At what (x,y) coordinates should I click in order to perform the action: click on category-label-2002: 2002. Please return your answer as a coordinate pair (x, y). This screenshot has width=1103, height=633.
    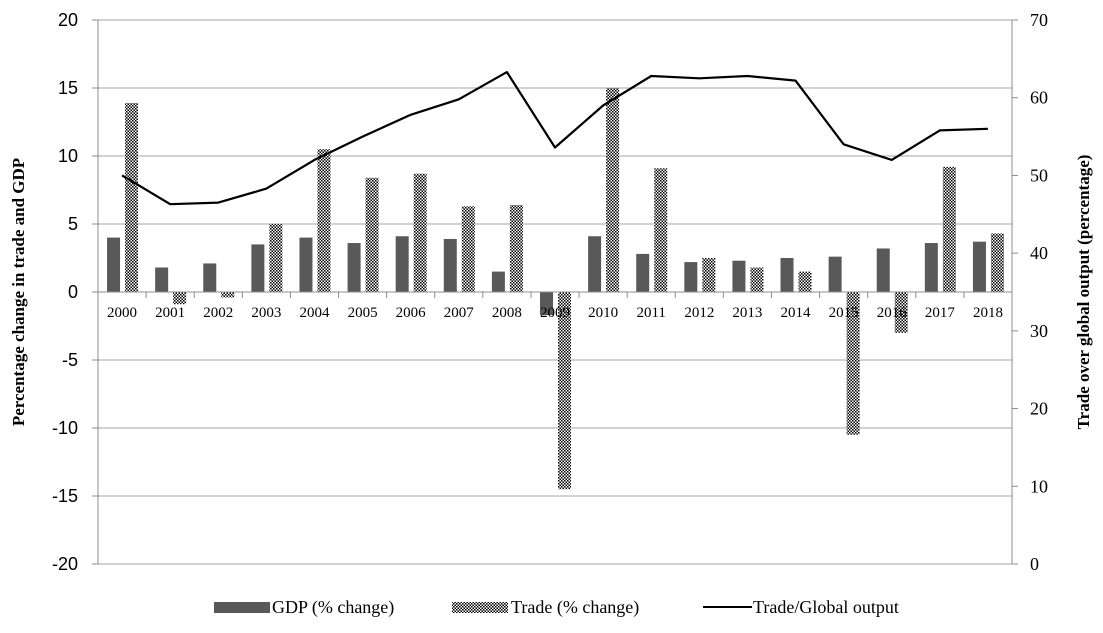
    Looking at the image, I should click on (218, 313).